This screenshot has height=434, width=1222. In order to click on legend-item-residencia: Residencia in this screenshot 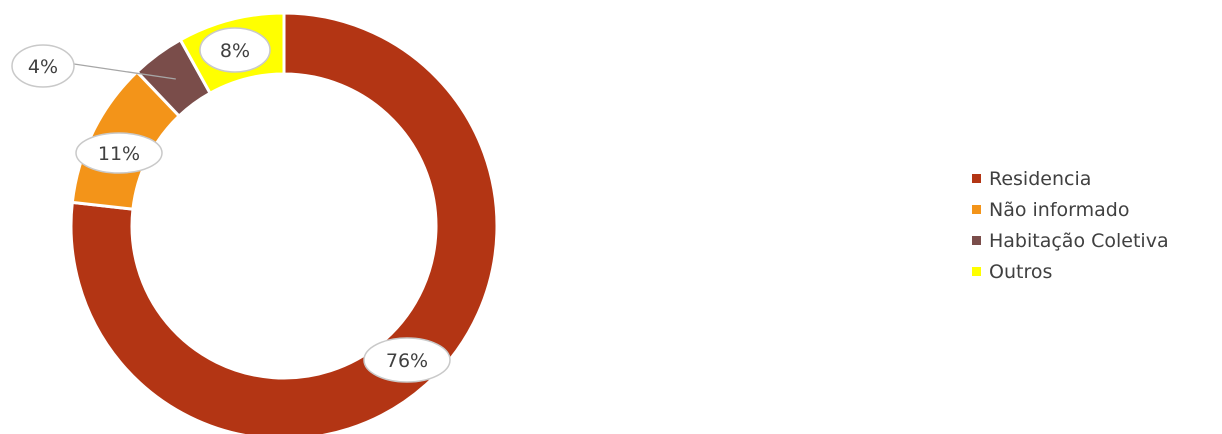, I will do `click(1070, 178)`.